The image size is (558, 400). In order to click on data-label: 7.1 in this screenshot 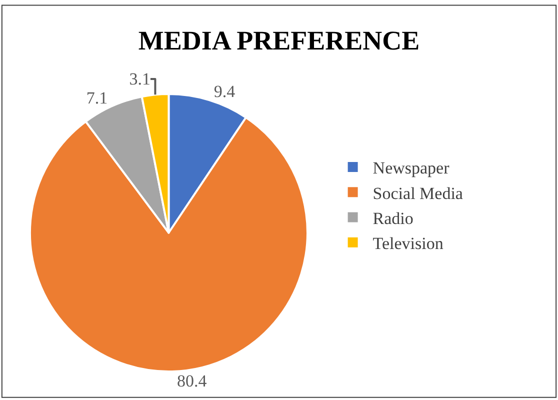, I will do `click(97, 98)`.